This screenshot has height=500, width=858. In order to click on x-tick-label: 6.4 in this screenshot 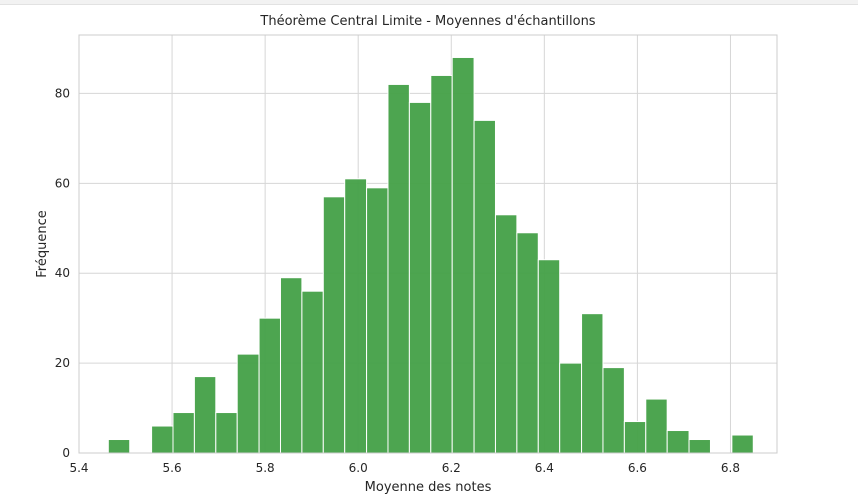, I will do `click(544, 468)`.